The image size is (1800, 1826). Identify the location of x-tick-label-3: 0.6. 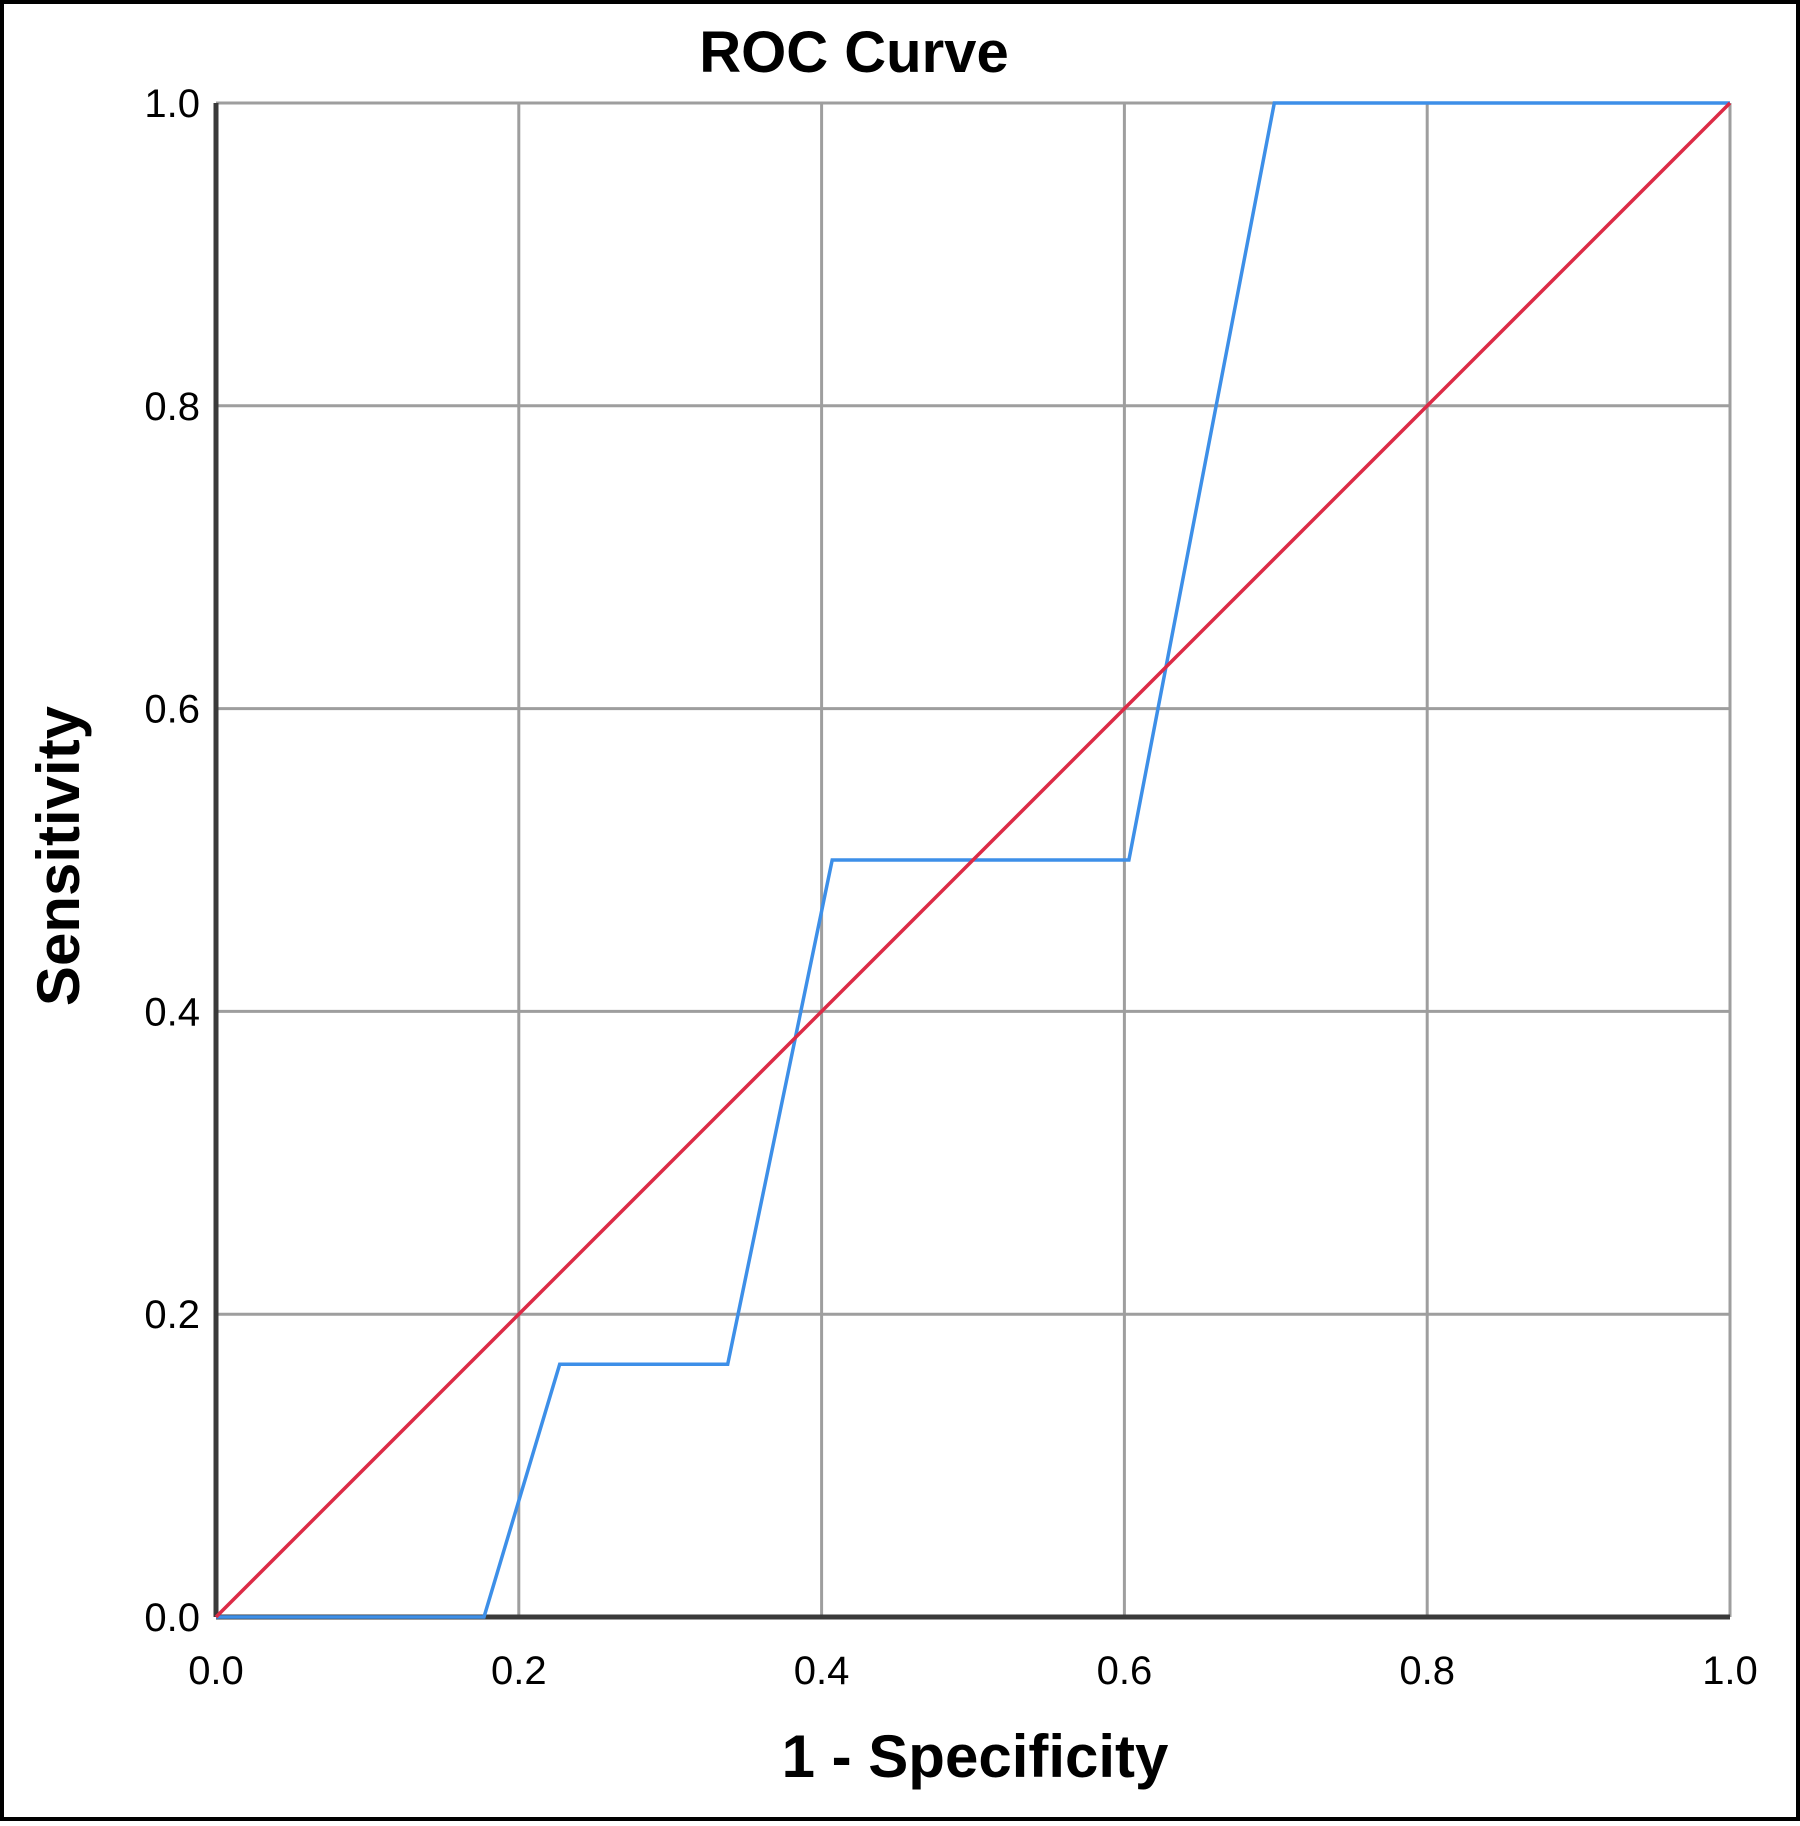
(1125, 1671).